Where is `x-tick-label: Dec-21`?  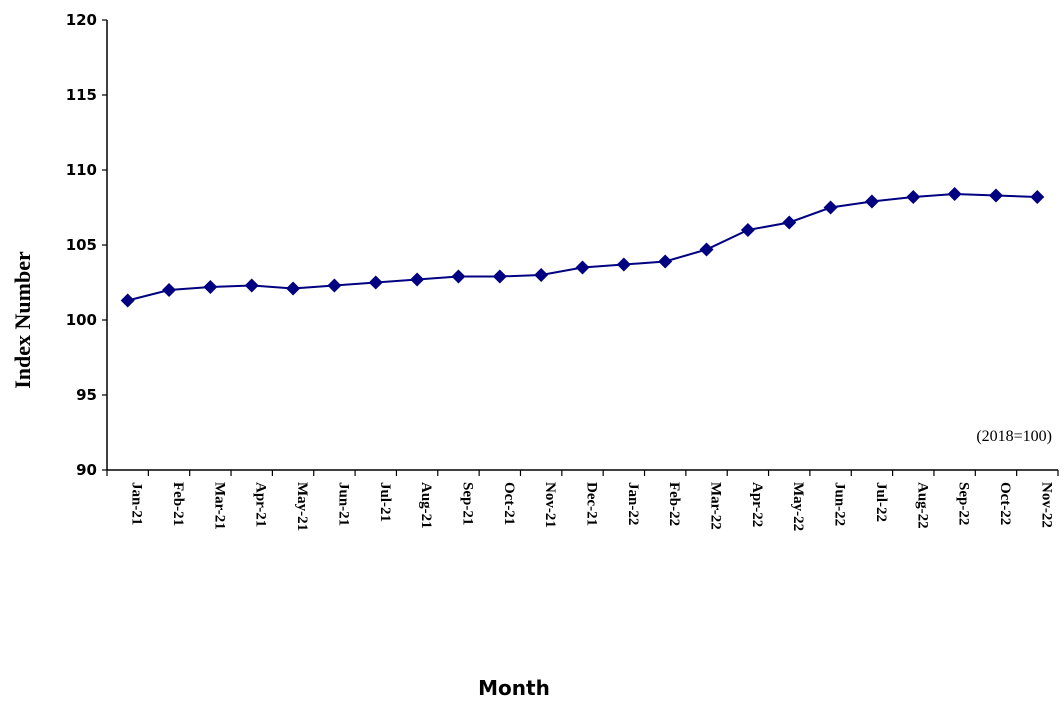
x-tick-label: Dec-21 is located at coordinates (592, 504).